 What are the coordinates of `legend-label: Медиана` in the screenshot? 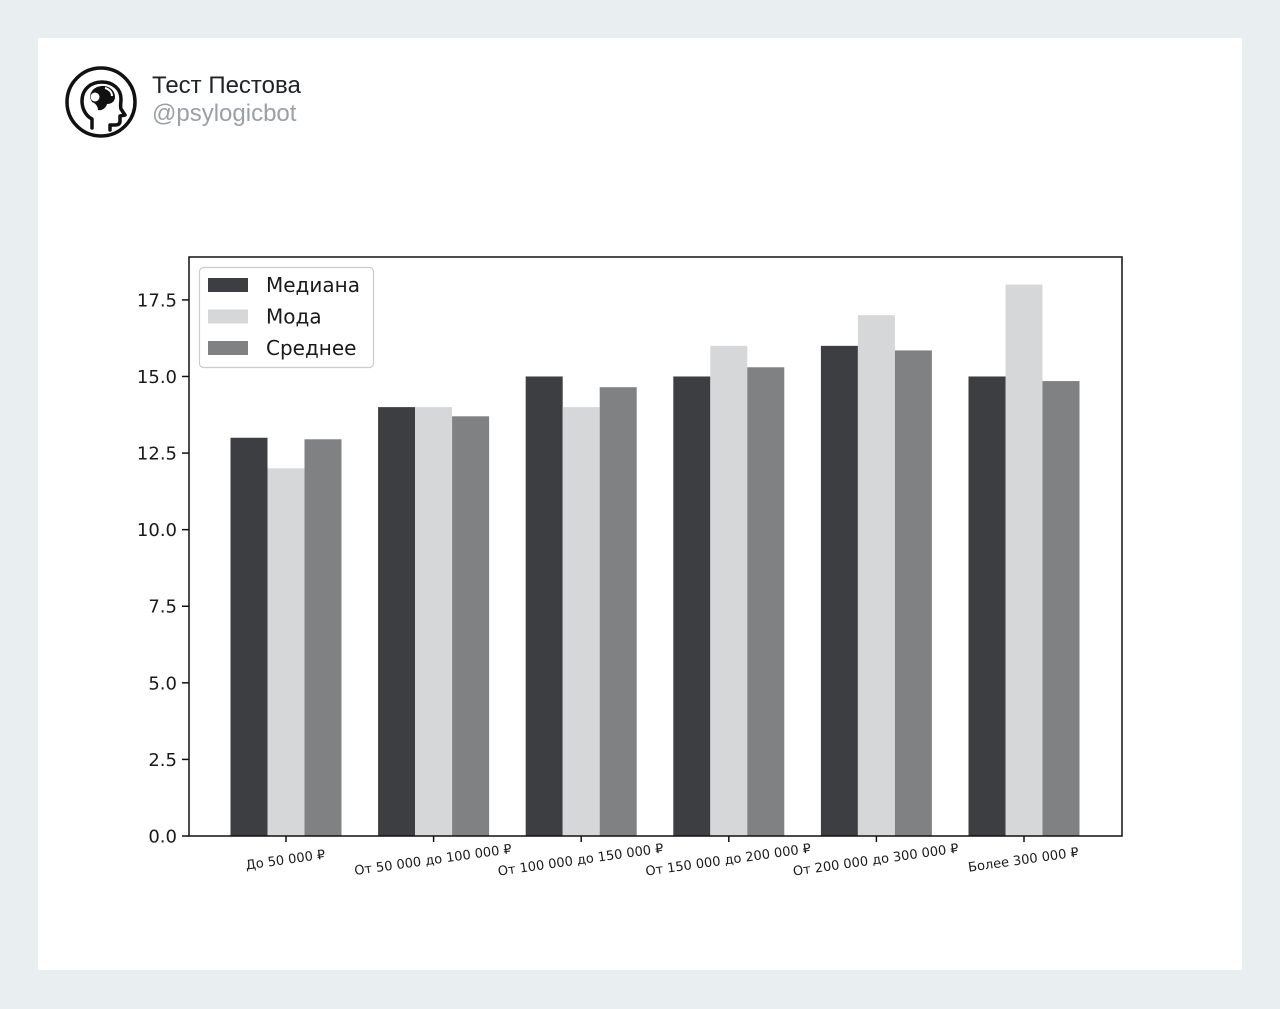 It's located at (313, 285).